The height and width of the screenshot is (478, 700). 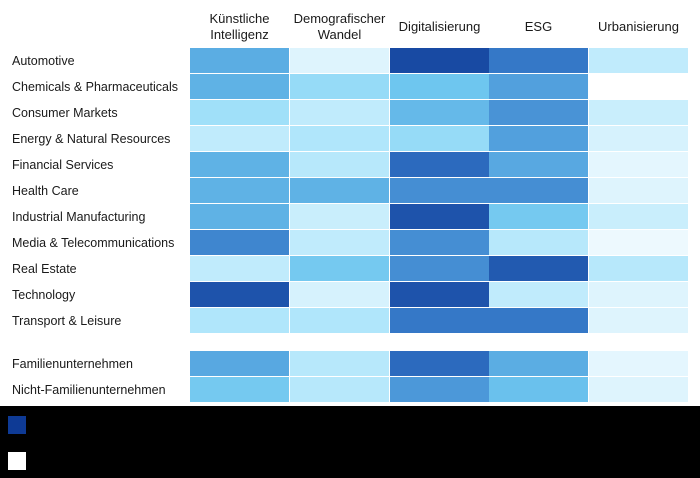 I want to click on column-label: Demografischer Wandel, so click(x=339, y=26).